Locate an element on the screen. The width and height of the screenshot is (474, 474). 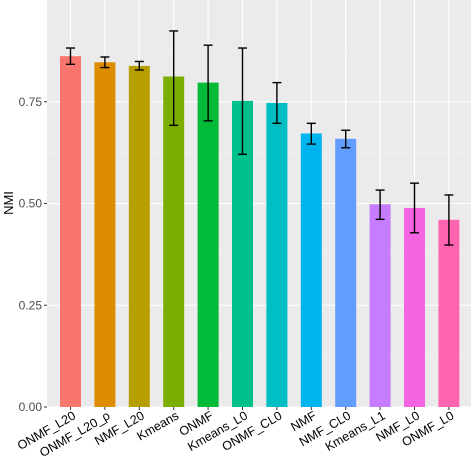
y-tick-label: 0.75 is located at coordinates (31, 102).